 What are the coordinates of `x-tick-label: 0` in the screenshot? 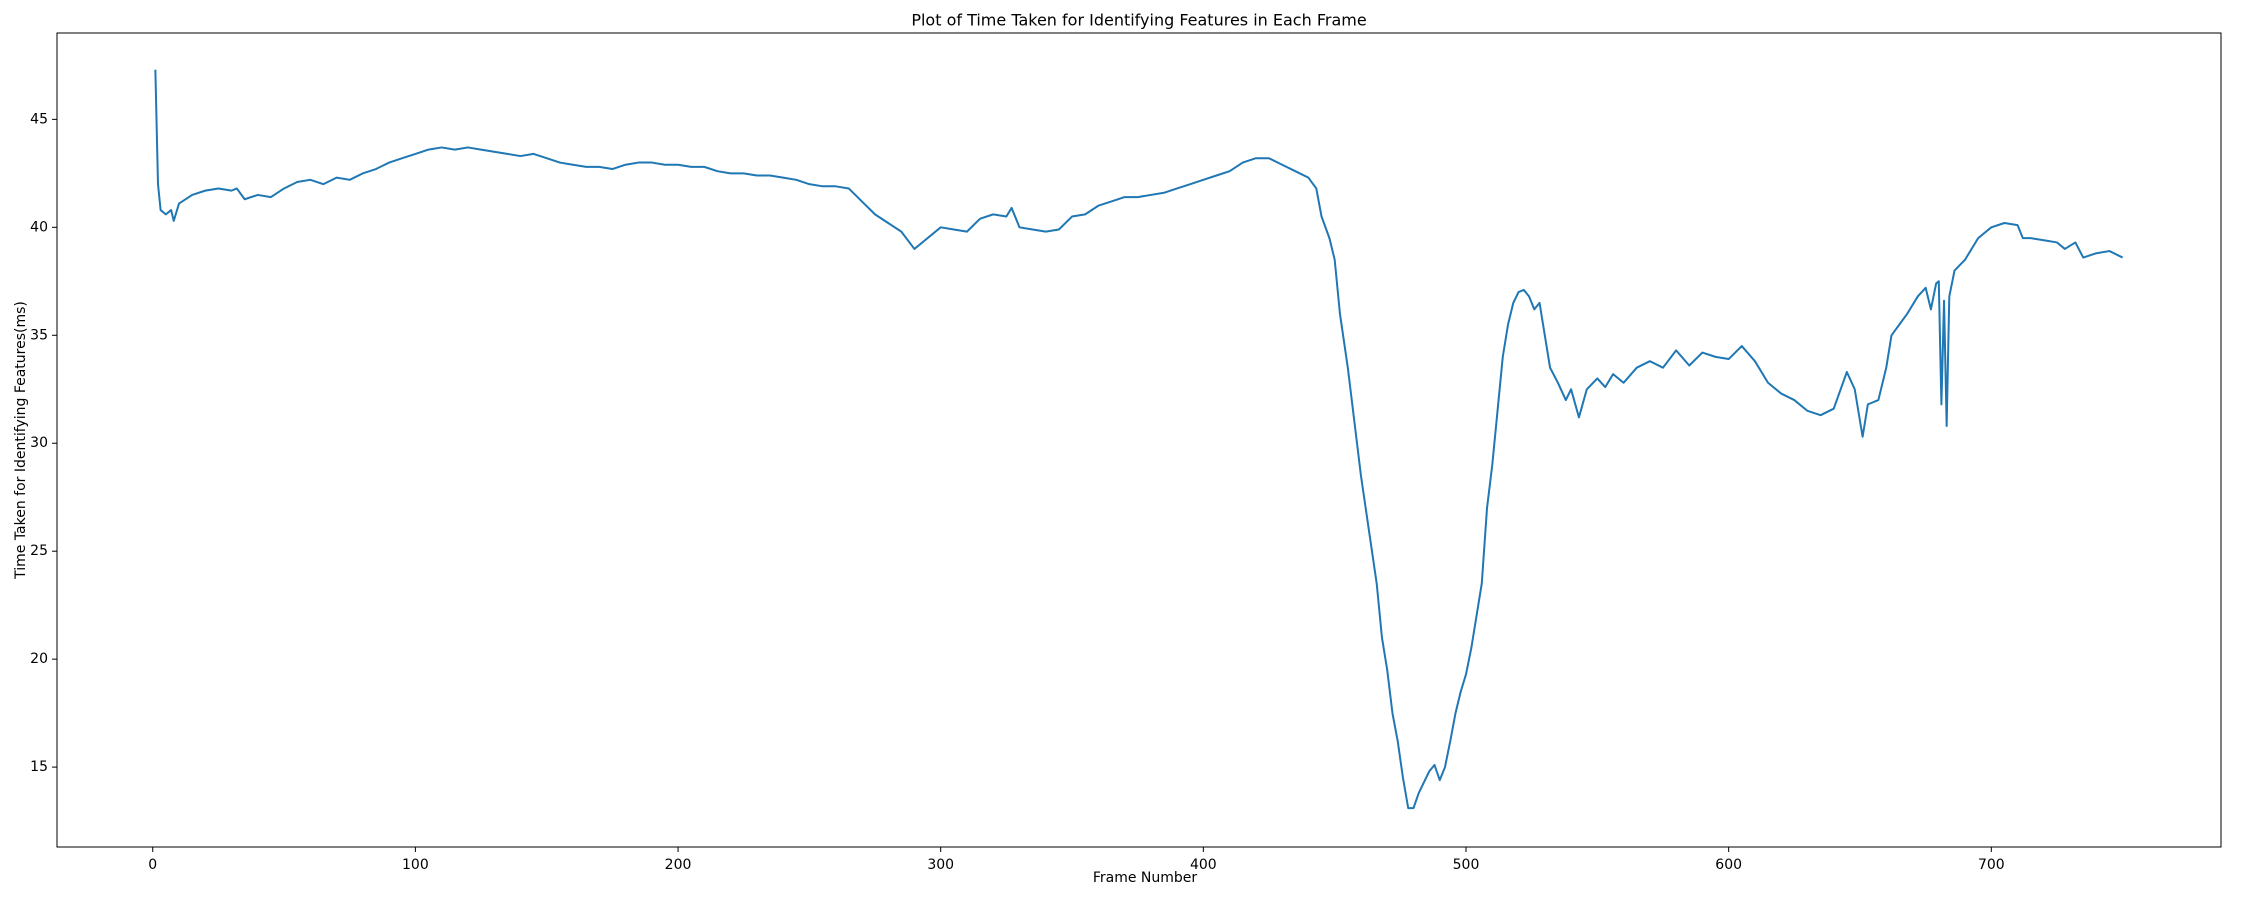 It's located at (152, 865).